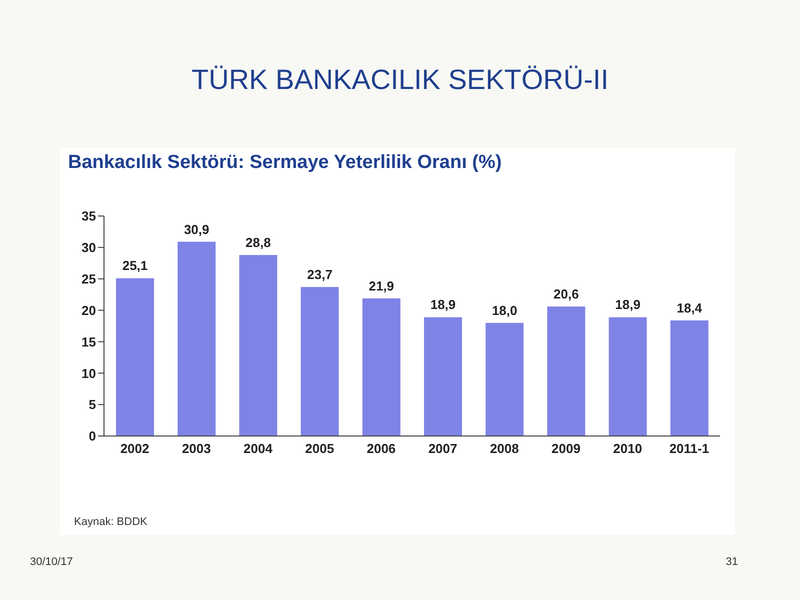  I want to click on x-tick-label: 2003, so click(196, 448).